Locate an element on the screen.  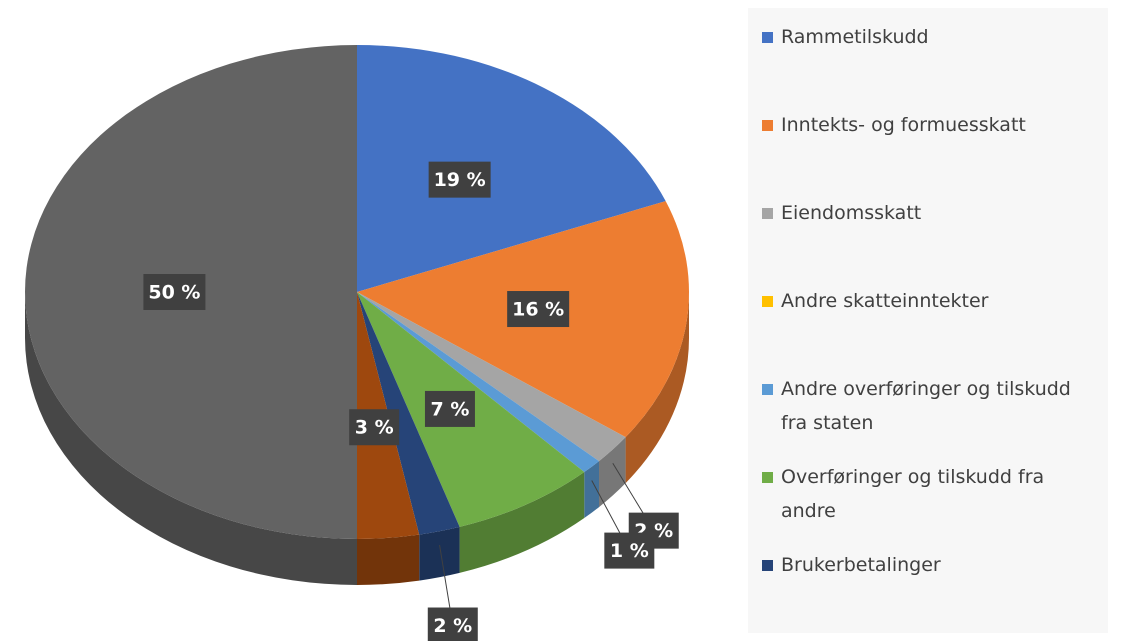
value-label: 1 % is located at coordinates (629, 551).